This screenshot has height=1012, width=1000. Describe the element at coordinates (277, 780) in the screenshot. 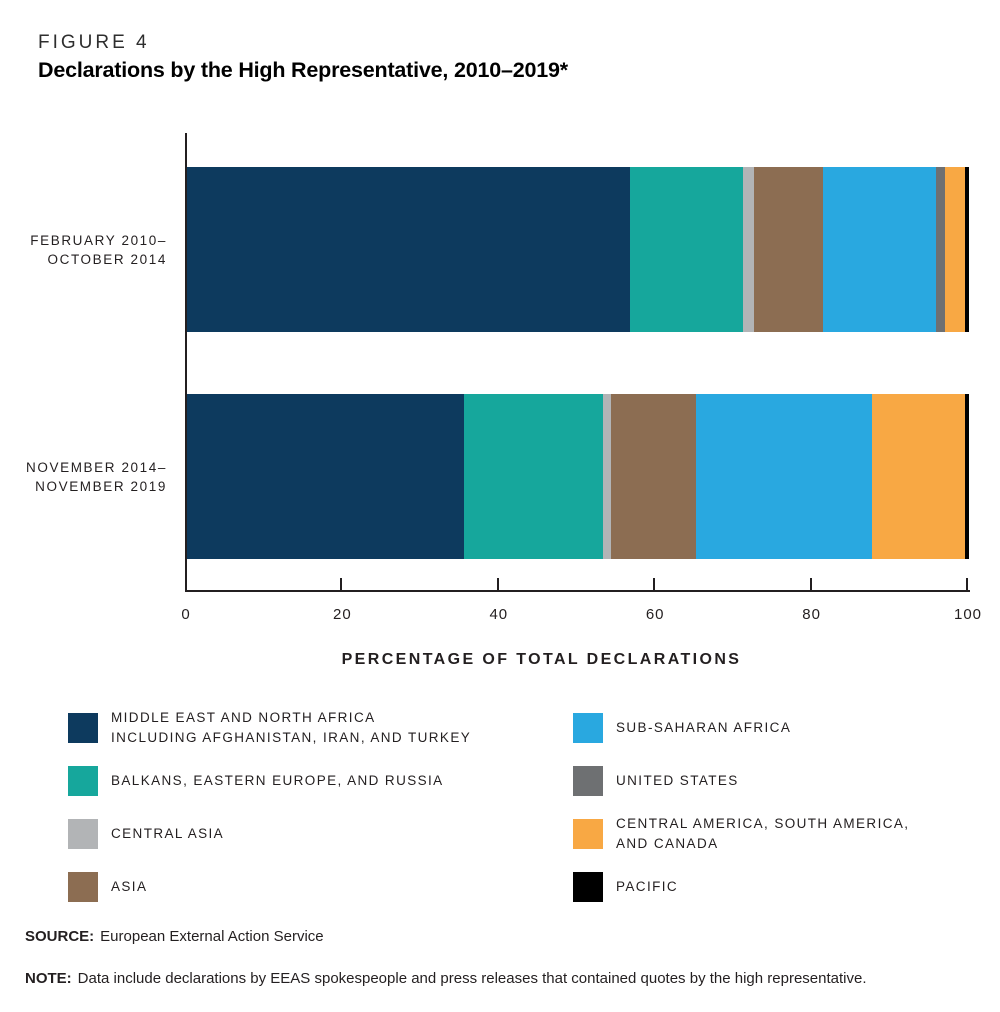

I see `legend-label: BALKANS, EASTERN EUROPE, AND RUSSIA` at that location.